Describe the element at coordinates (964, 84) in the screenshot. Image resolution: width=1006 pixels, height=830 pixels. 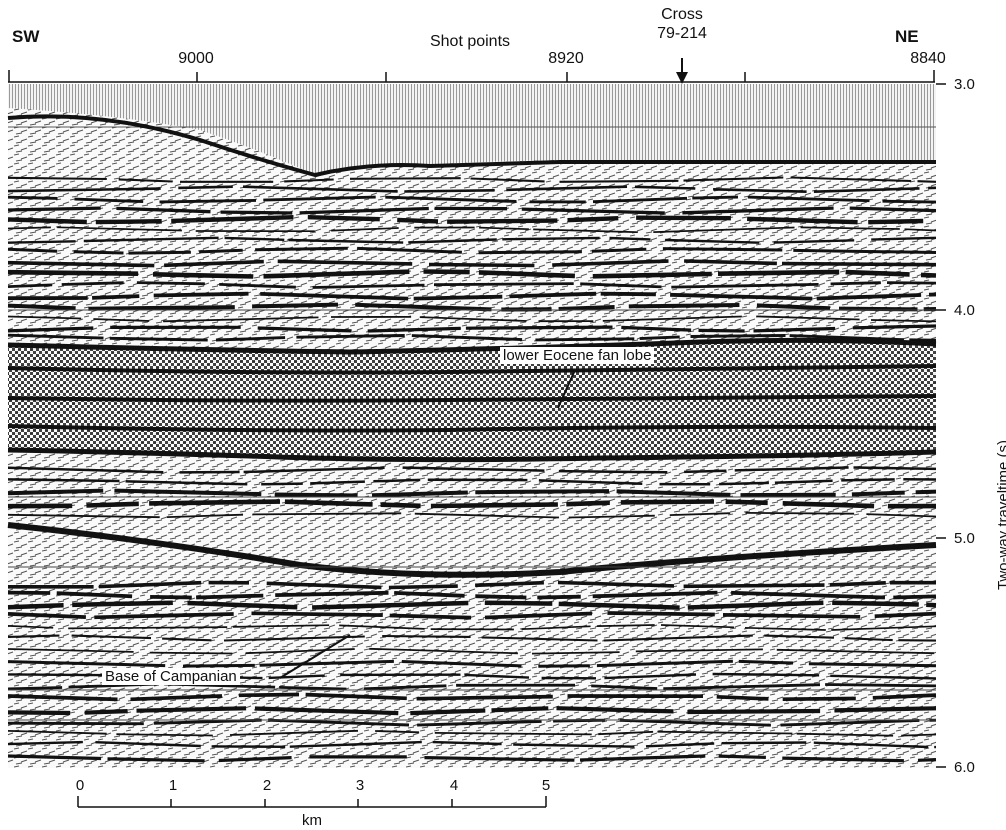
I see `time-tick-3: 3.0` at that location.